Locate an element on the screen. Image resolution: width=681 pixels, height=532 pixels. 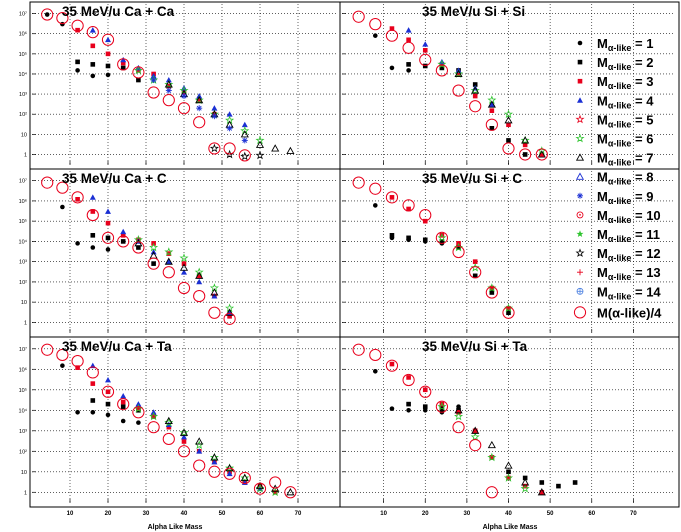
legend-entry-9: Mα-like = 9 is located at coordinates (615, 197).